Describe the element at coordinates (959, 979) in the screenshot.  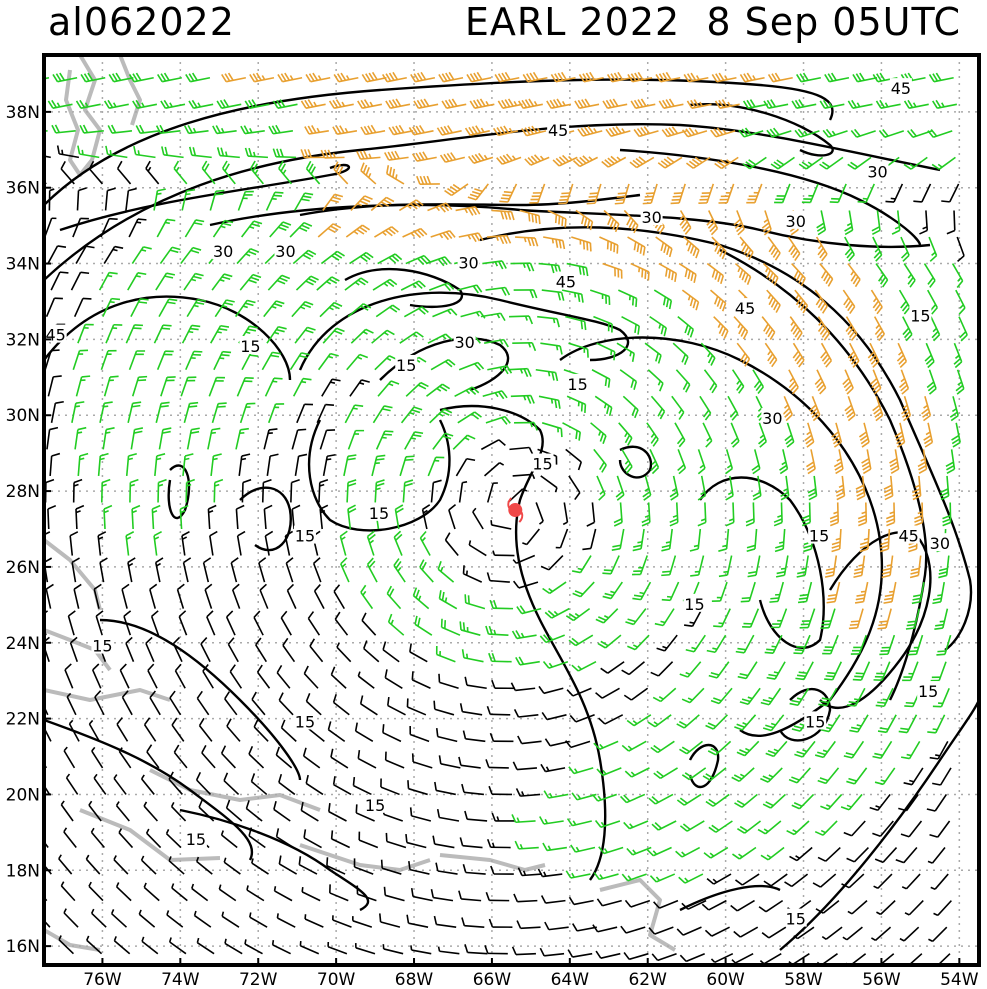
I see `lon-tick-label: 54W` at that location.